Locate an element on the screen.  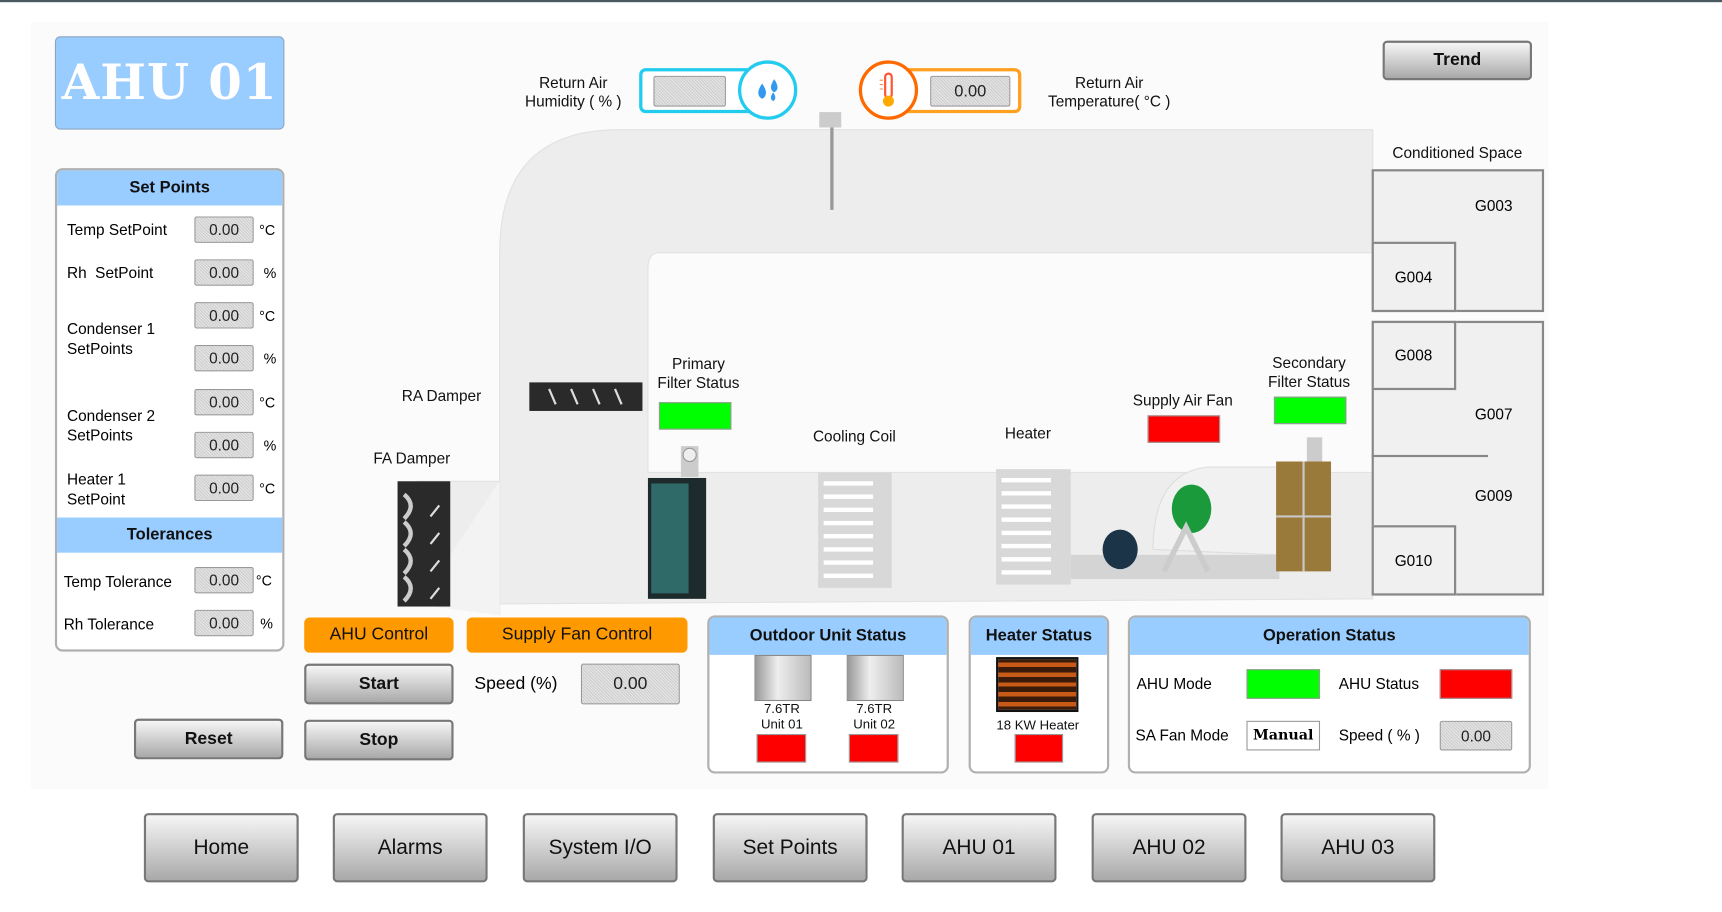
nav-ahu-02-button: AHU 02 is located at coordinates (1169, 848).